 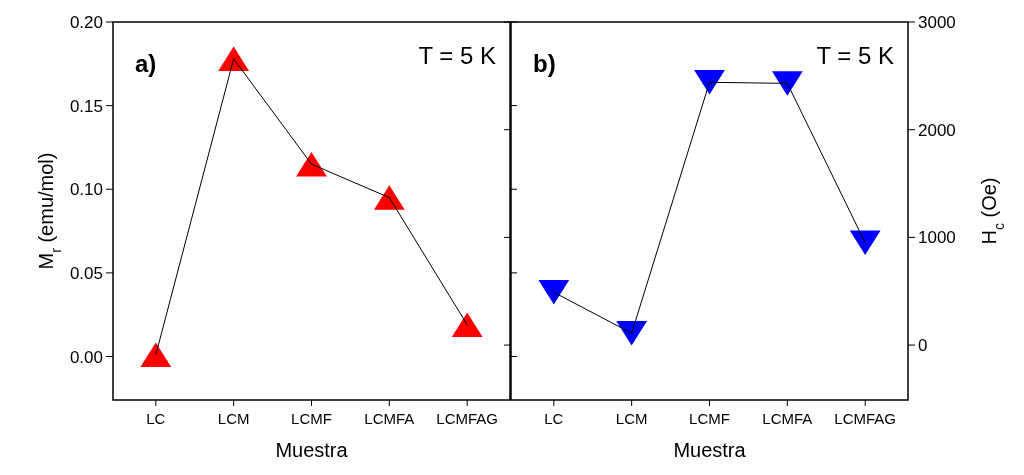 What do you see at coordinates (544, 63) in the screenshot?
I see `annotation: b)` at bounding box center [544, 63].